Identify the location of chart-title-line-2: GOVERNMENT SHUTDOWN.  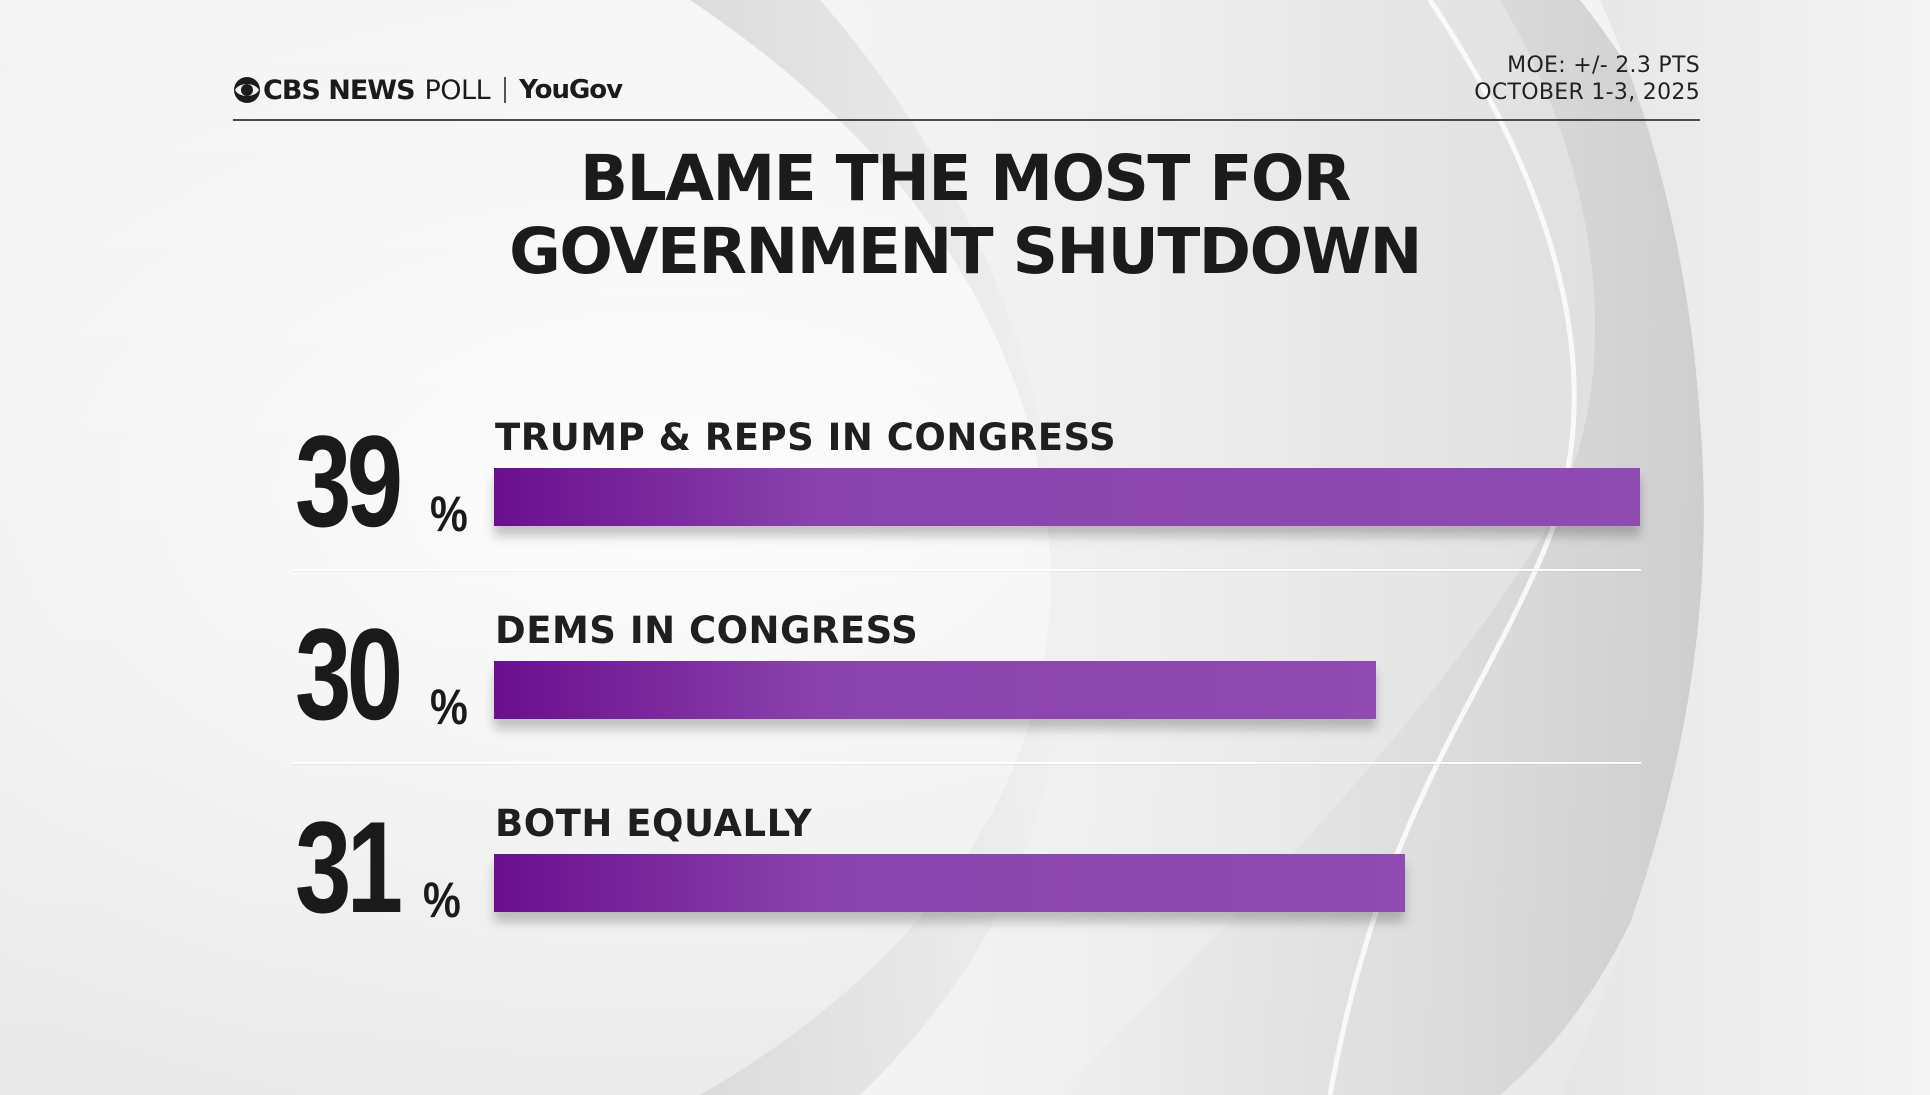
(965, 251).